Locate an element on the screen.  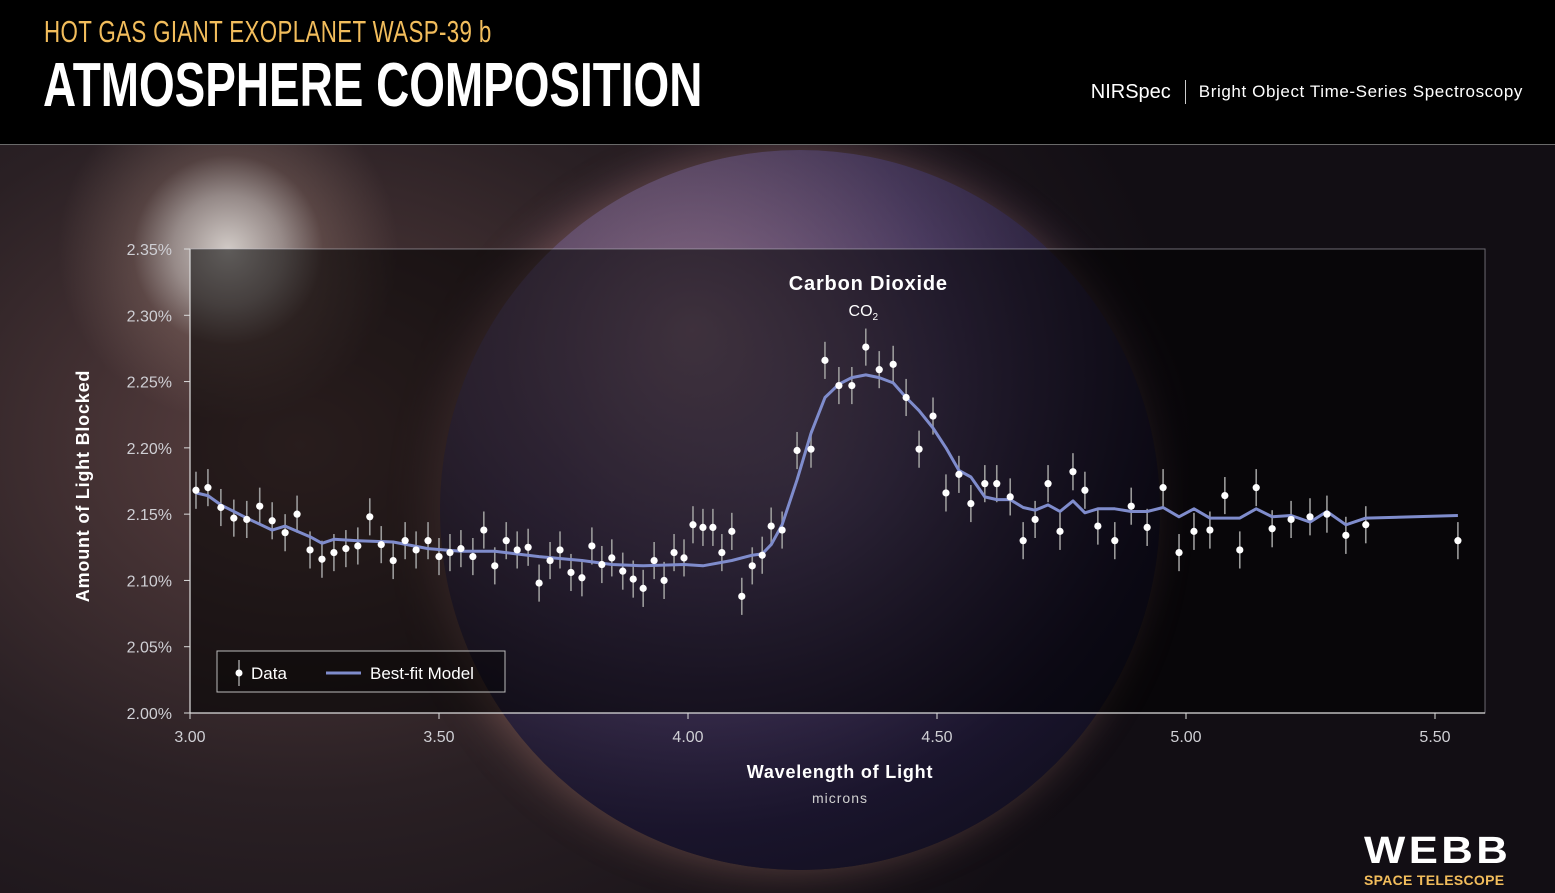
page-title: ATMOSPHERE COMPOSITION is located at coordinates (373, 85).